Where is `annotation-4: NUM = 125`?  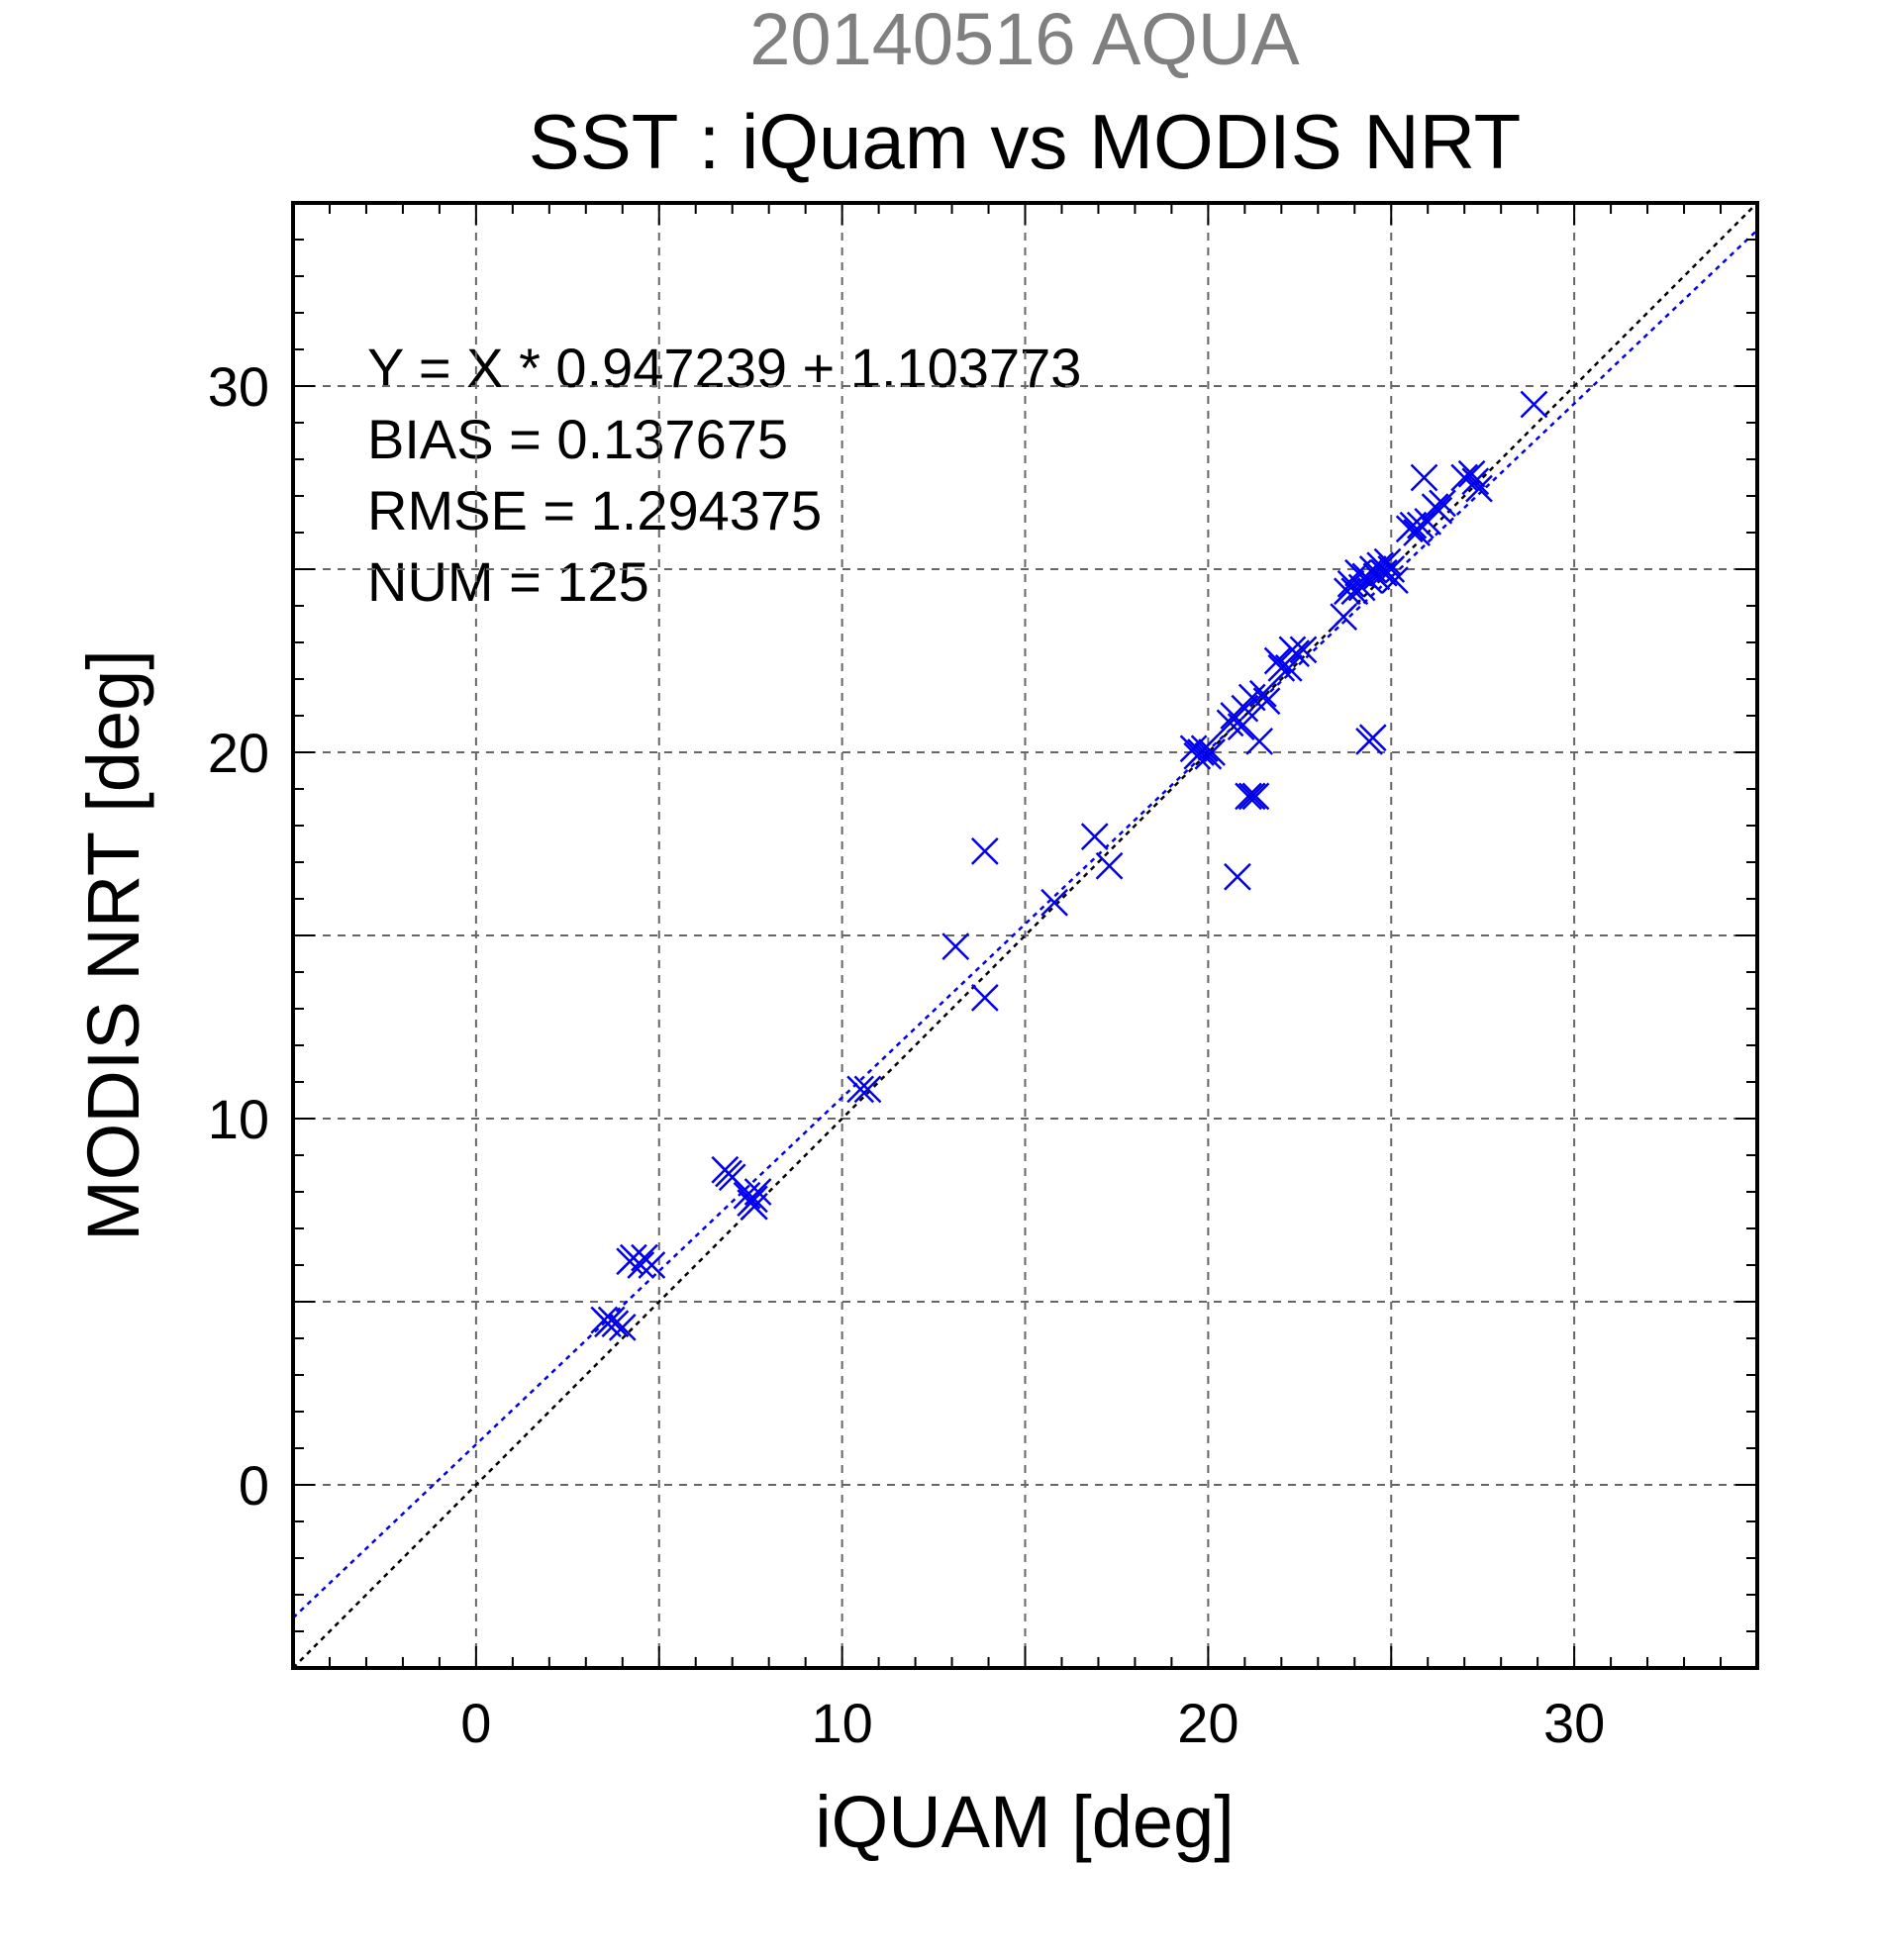
annotation-4: NUM = 125 is located at coordinates (508, 581).